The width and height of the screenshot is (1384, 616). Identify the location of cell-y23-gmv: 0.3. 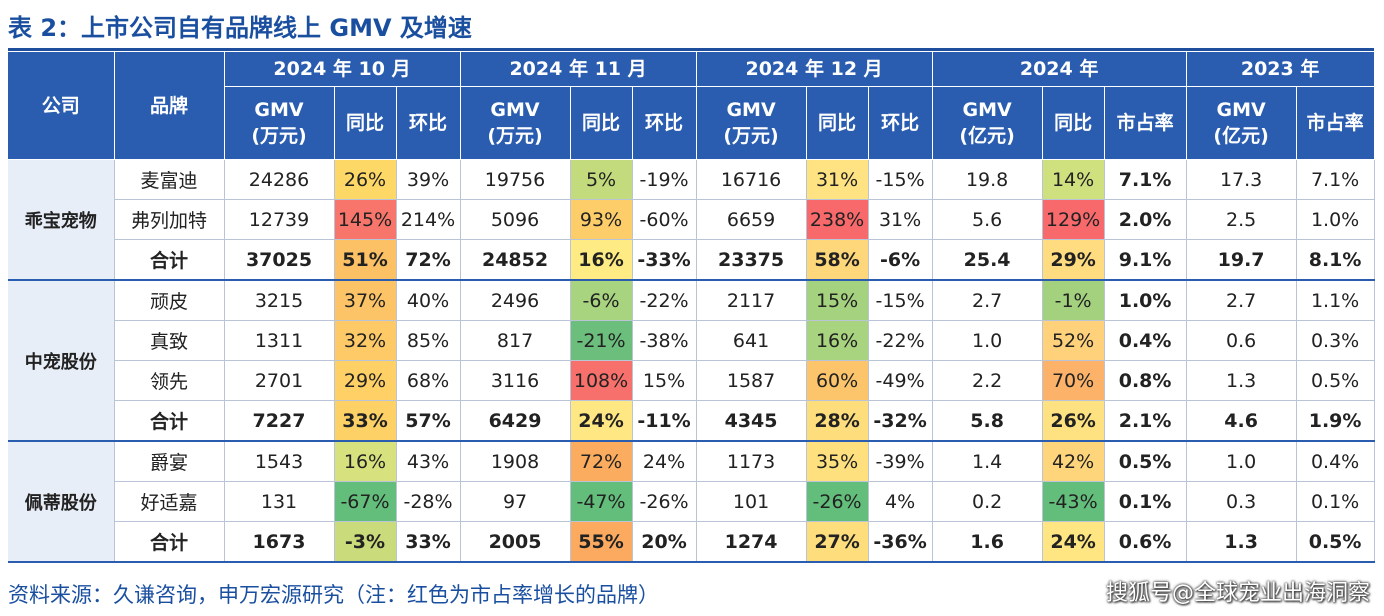
(1241, 501).